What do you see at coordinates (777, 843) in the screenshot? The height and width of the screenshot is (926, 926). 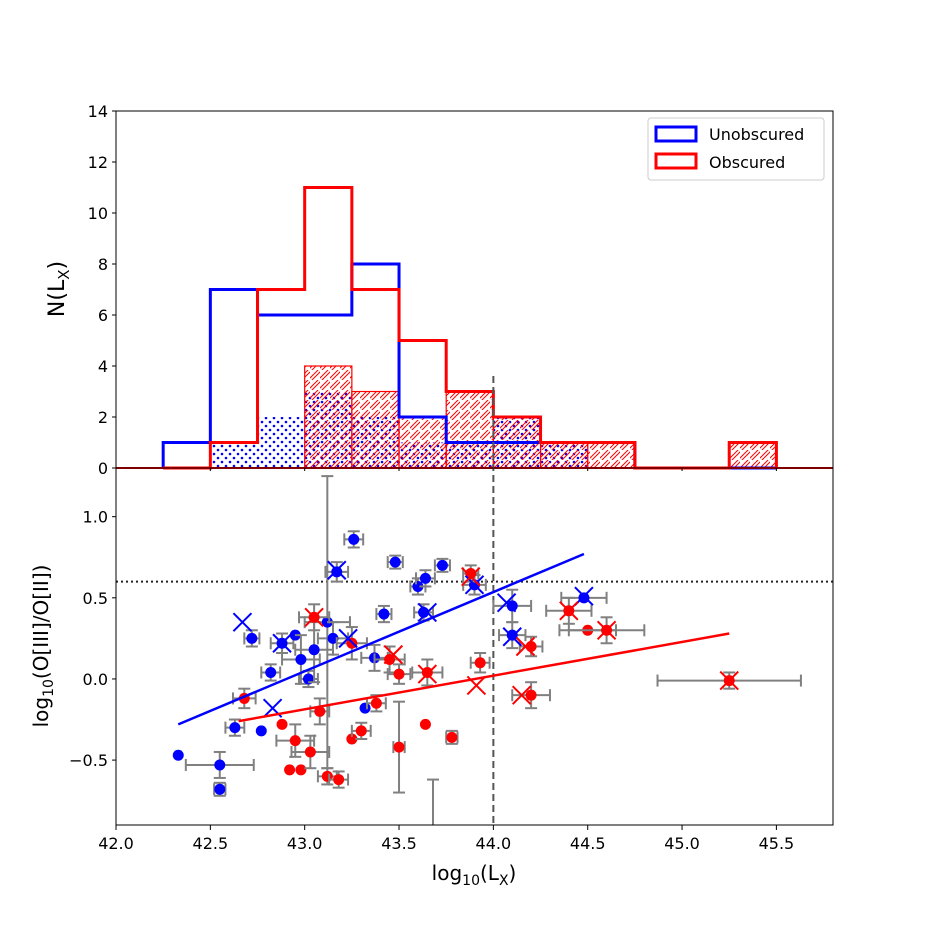 I see `x-tick-label: 45.5` at bounding box center [777, 843].